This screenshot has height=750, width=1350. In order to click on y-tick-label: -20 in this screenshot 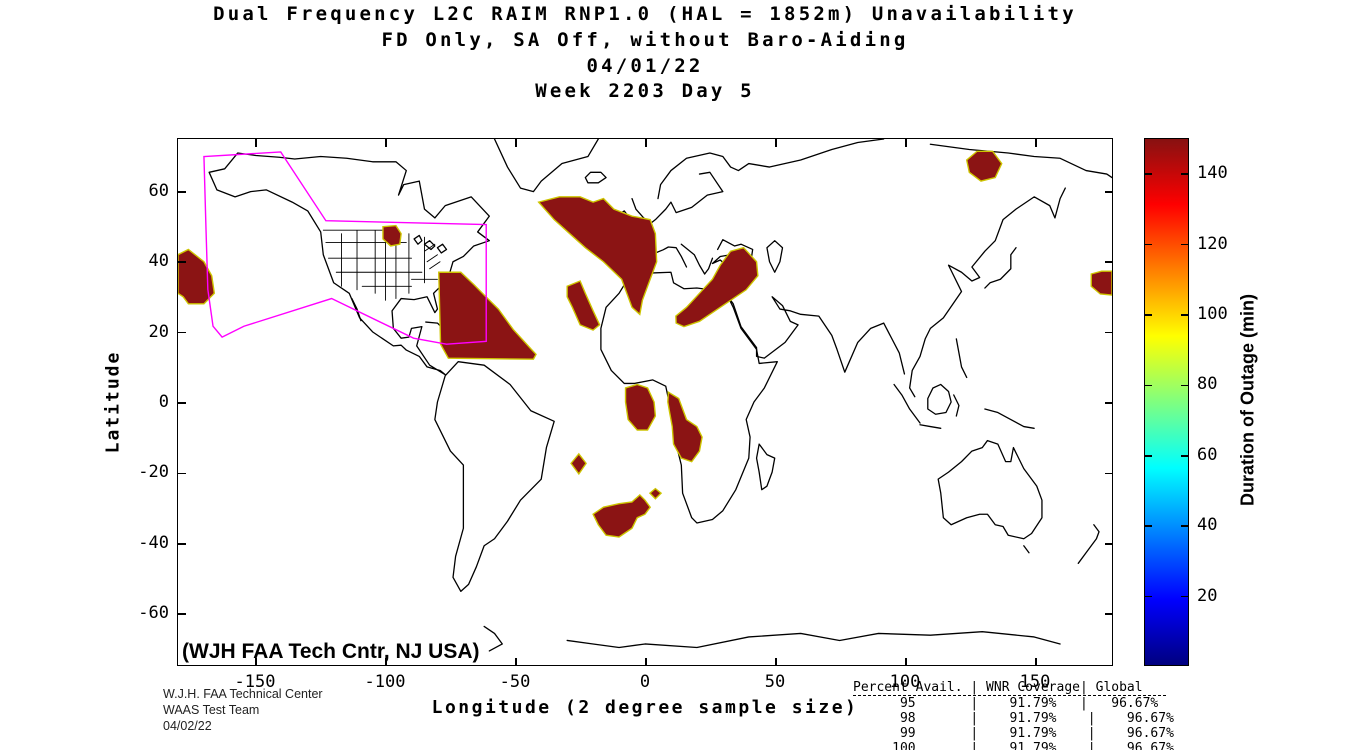, I will do `click(153, 472)`.